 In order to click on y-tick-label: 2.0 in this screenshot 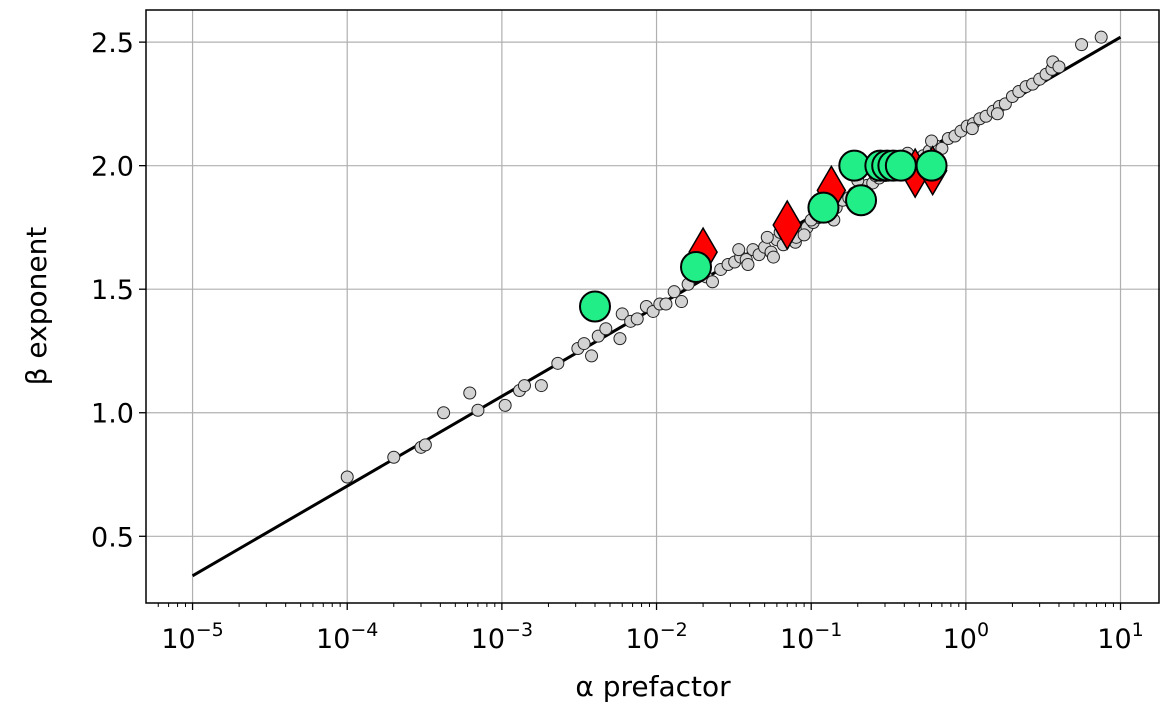, I will do `click(112, 167)`.